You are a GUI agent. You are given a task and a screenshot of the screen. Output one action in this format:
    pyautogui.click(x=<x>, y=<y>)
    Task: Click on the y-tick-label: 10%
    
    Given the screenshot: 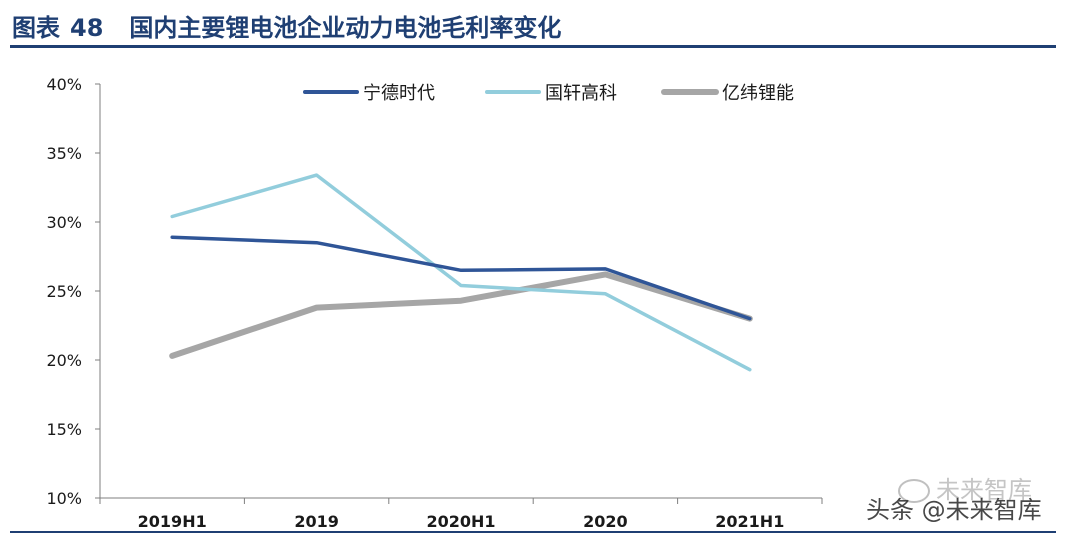 What is the action you would take?
    pyautogui.click(x=64, y=498)
    